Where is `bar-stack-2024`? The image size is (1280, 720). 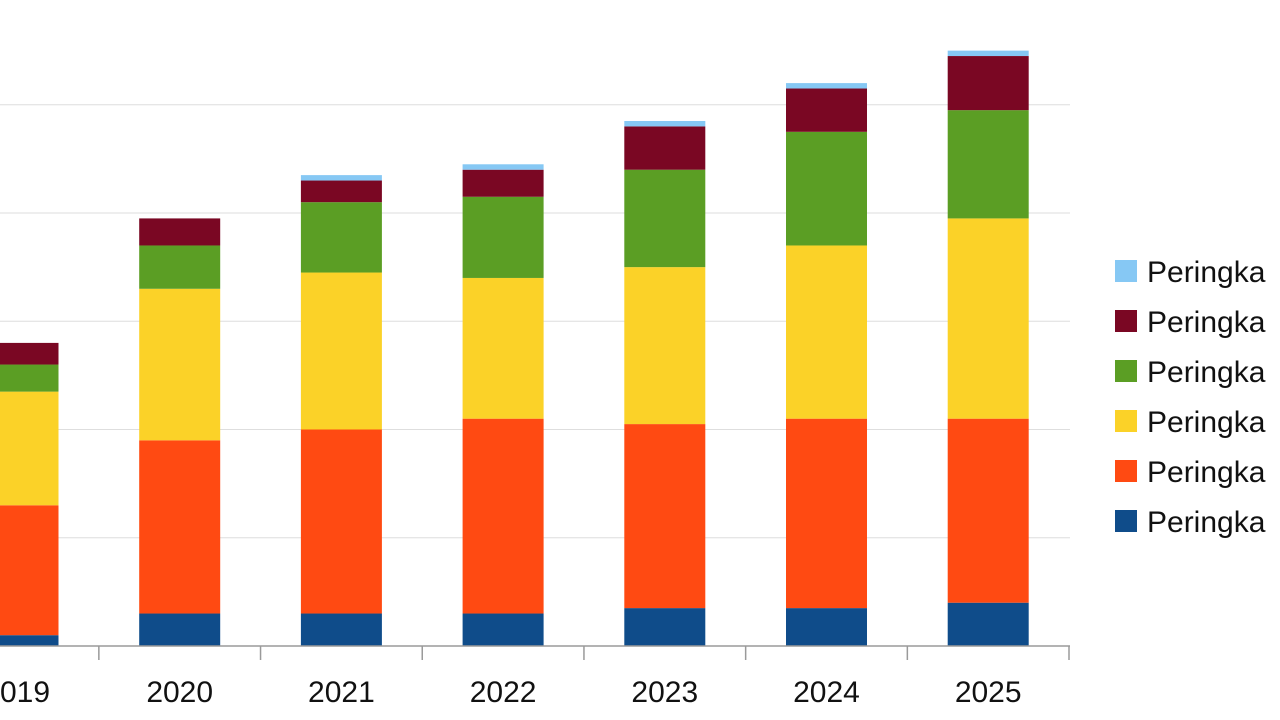 bar-stack-2024 is located at coordinates (826, 364).